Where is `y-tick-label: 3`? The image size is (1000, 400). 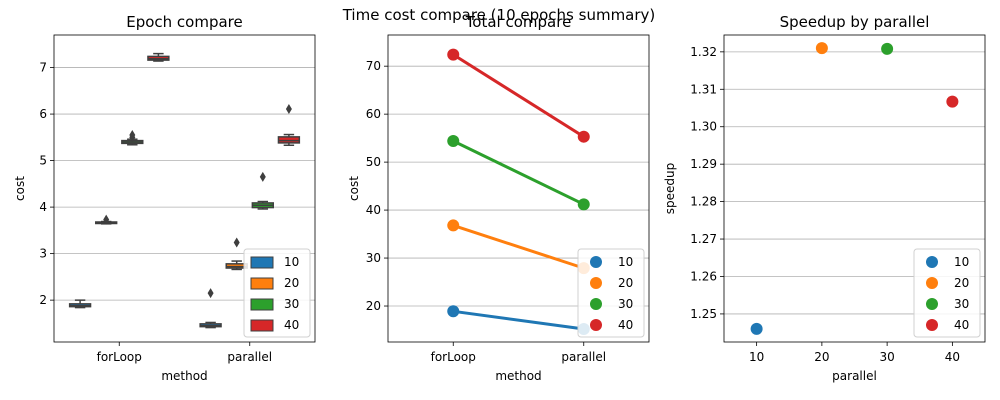
y-tick-label: 3 is located at coordinates (43, 254).